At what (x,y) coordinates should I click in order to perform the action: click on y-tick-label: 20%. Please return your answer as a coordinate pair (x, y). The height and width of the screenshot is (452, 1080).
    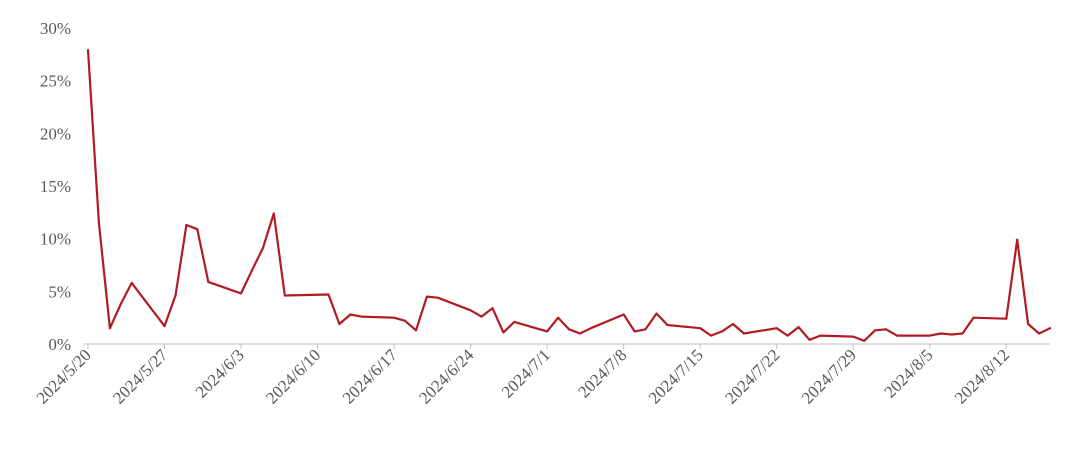
    Looking at the image, I should click on (55, 133).